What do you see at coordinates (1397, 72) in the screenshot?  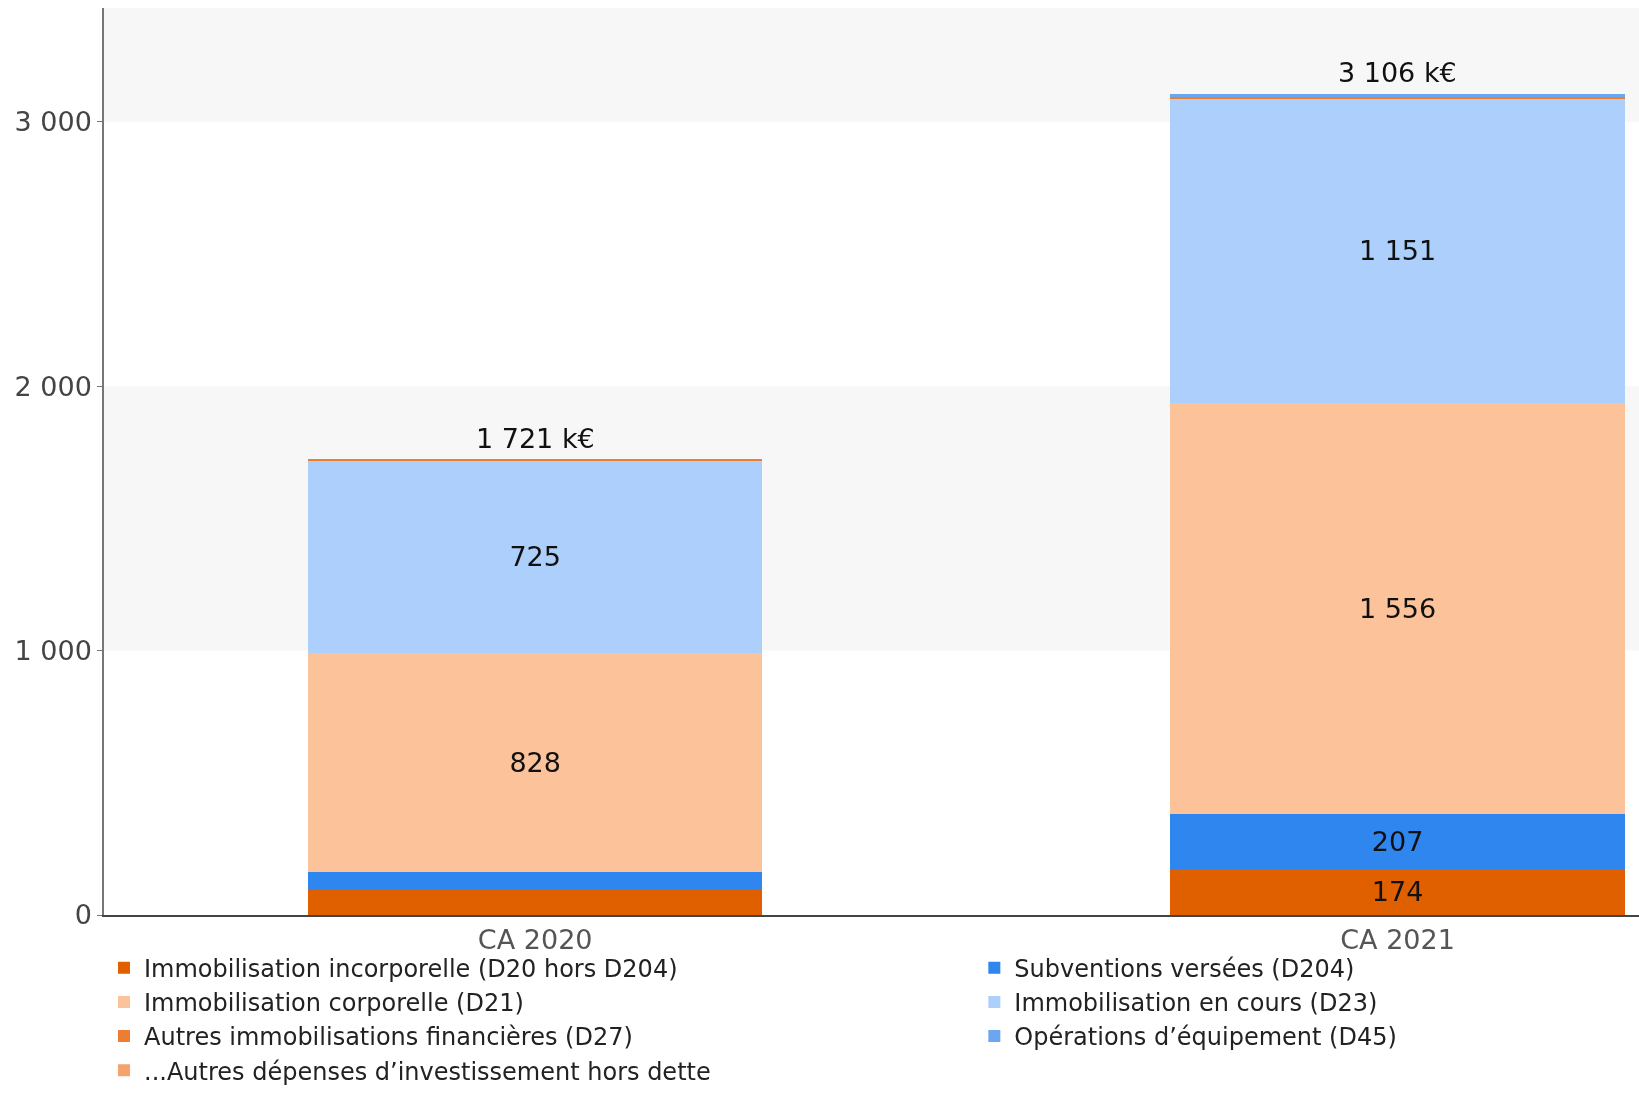 I see `total-label: 3 106 k€` at bounding box center [1397, 72].